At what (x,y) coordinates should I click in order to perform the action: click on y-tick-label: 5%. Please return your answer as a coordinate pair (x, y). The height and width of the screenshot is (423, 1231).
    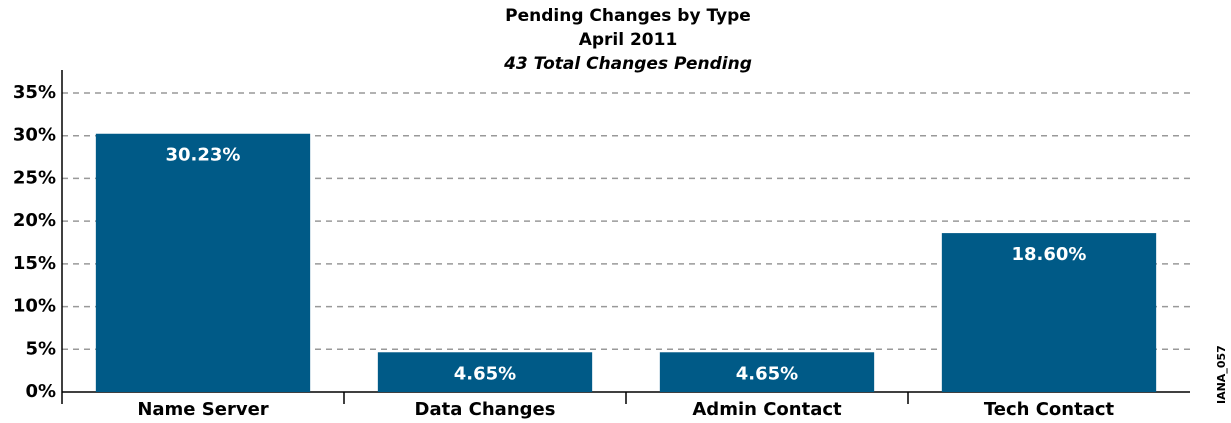
    Looking at the image, I should click on (40, 348).